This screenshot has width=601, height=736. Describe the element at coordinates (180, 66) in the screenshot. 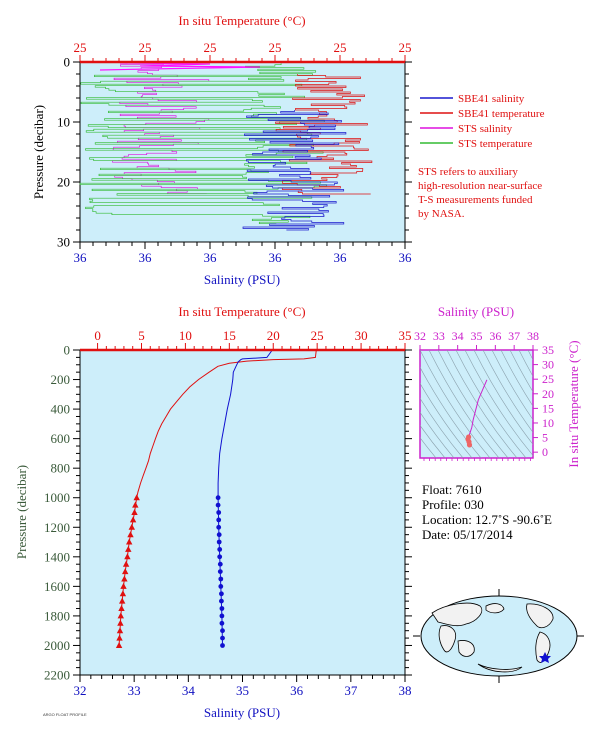

I see `sts-surface-spike` at that location.